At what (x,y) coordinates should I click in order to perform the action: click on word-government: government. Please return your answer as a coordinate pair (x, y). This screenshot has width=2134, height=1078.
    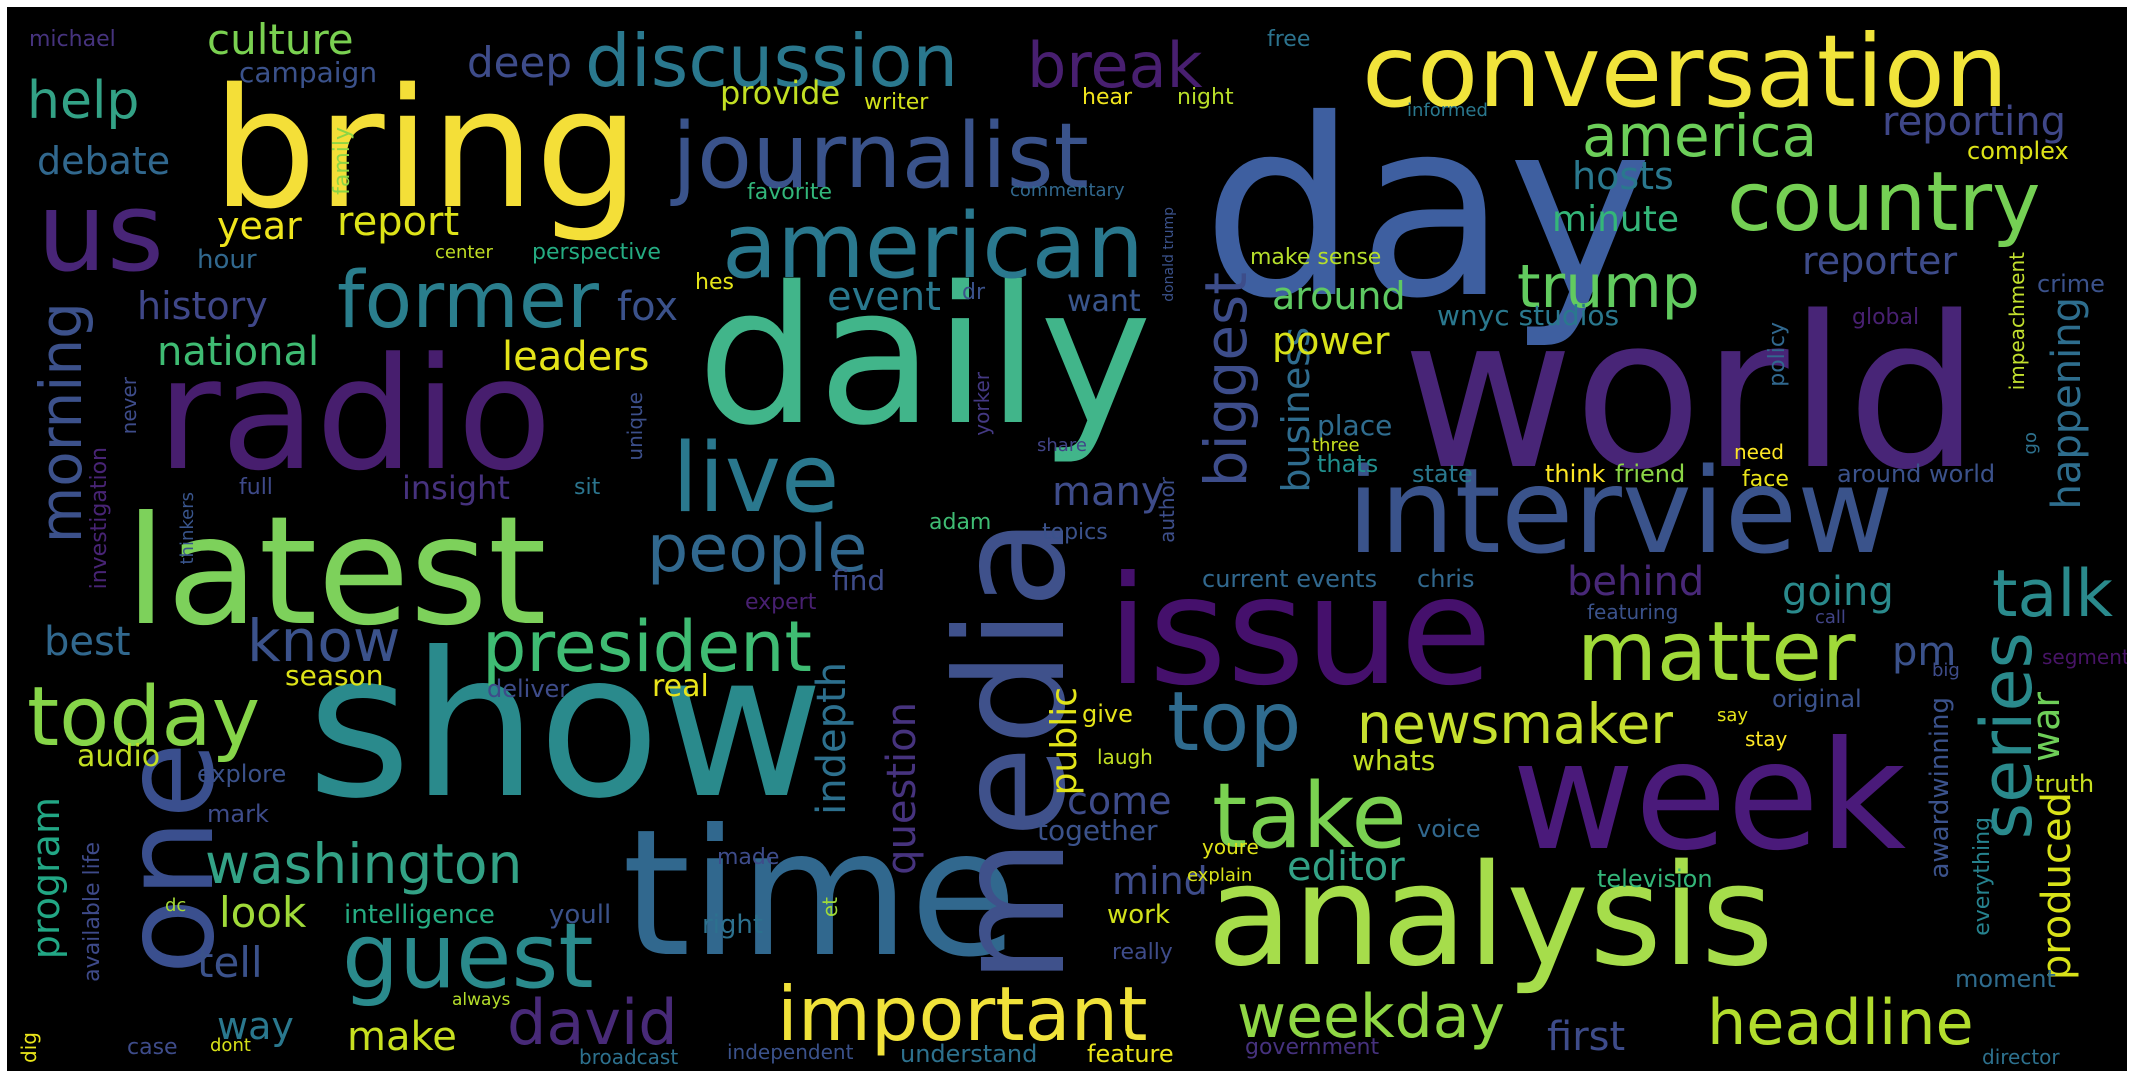
    Looking at the image, I should click on (1312, 1047).